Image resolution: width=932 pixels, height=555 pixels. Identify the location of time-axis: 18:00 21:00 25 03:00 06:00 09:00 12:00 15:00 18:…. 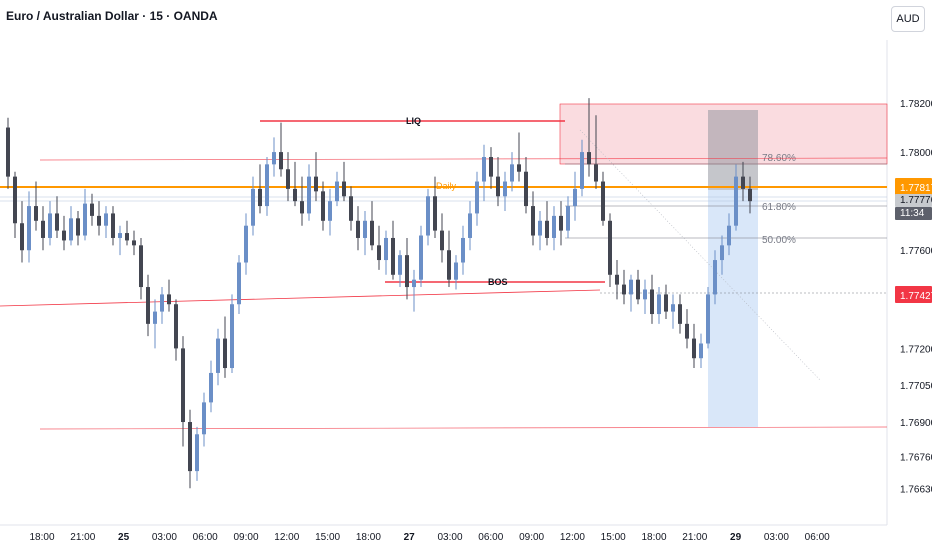
(429, 537).